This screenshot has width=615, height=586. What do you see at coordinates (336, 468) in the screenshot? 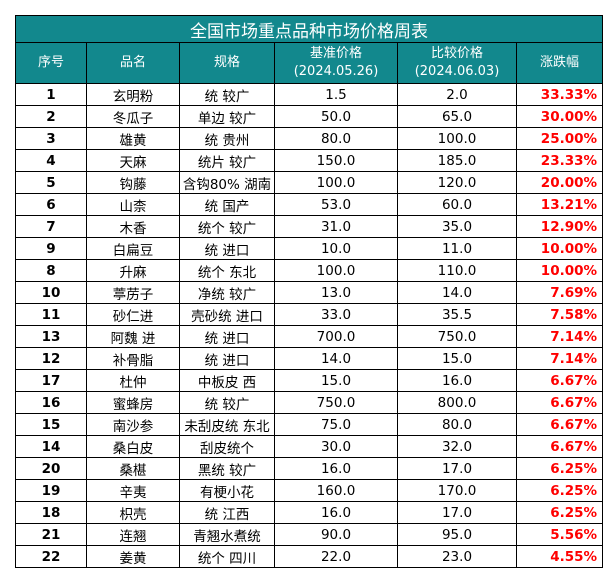
I see `cell-base-price: 16.0` at bounding box center [336, 468].